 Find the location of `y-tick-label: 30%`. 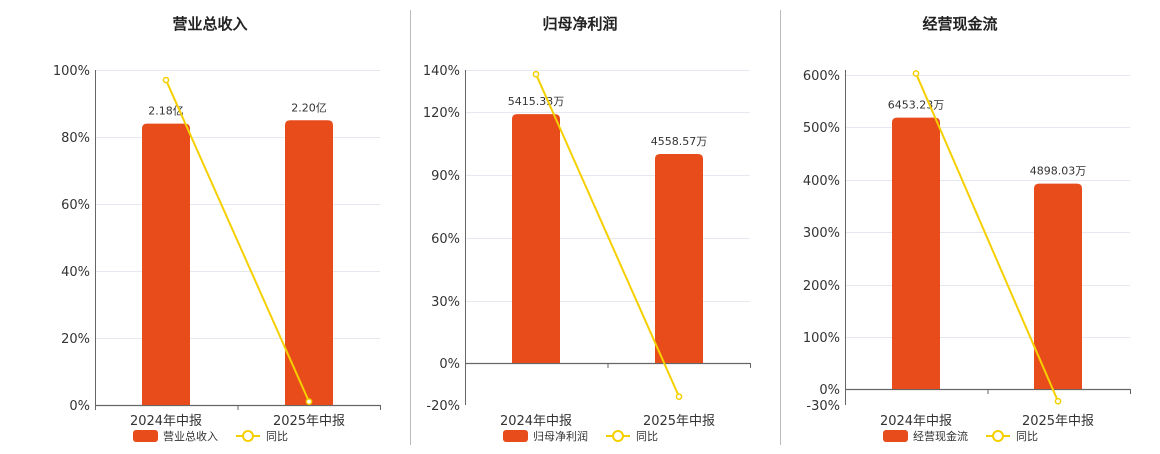

y-tick-label: 30% is located at coordinates (445, 302).